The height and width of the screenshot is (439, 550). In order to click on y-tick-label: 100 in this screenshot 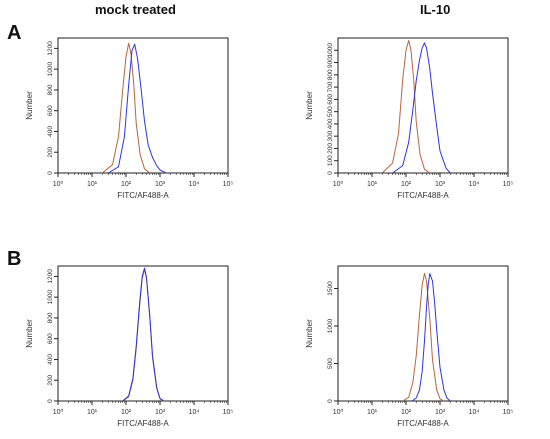, I will do `click(330, 160)`.